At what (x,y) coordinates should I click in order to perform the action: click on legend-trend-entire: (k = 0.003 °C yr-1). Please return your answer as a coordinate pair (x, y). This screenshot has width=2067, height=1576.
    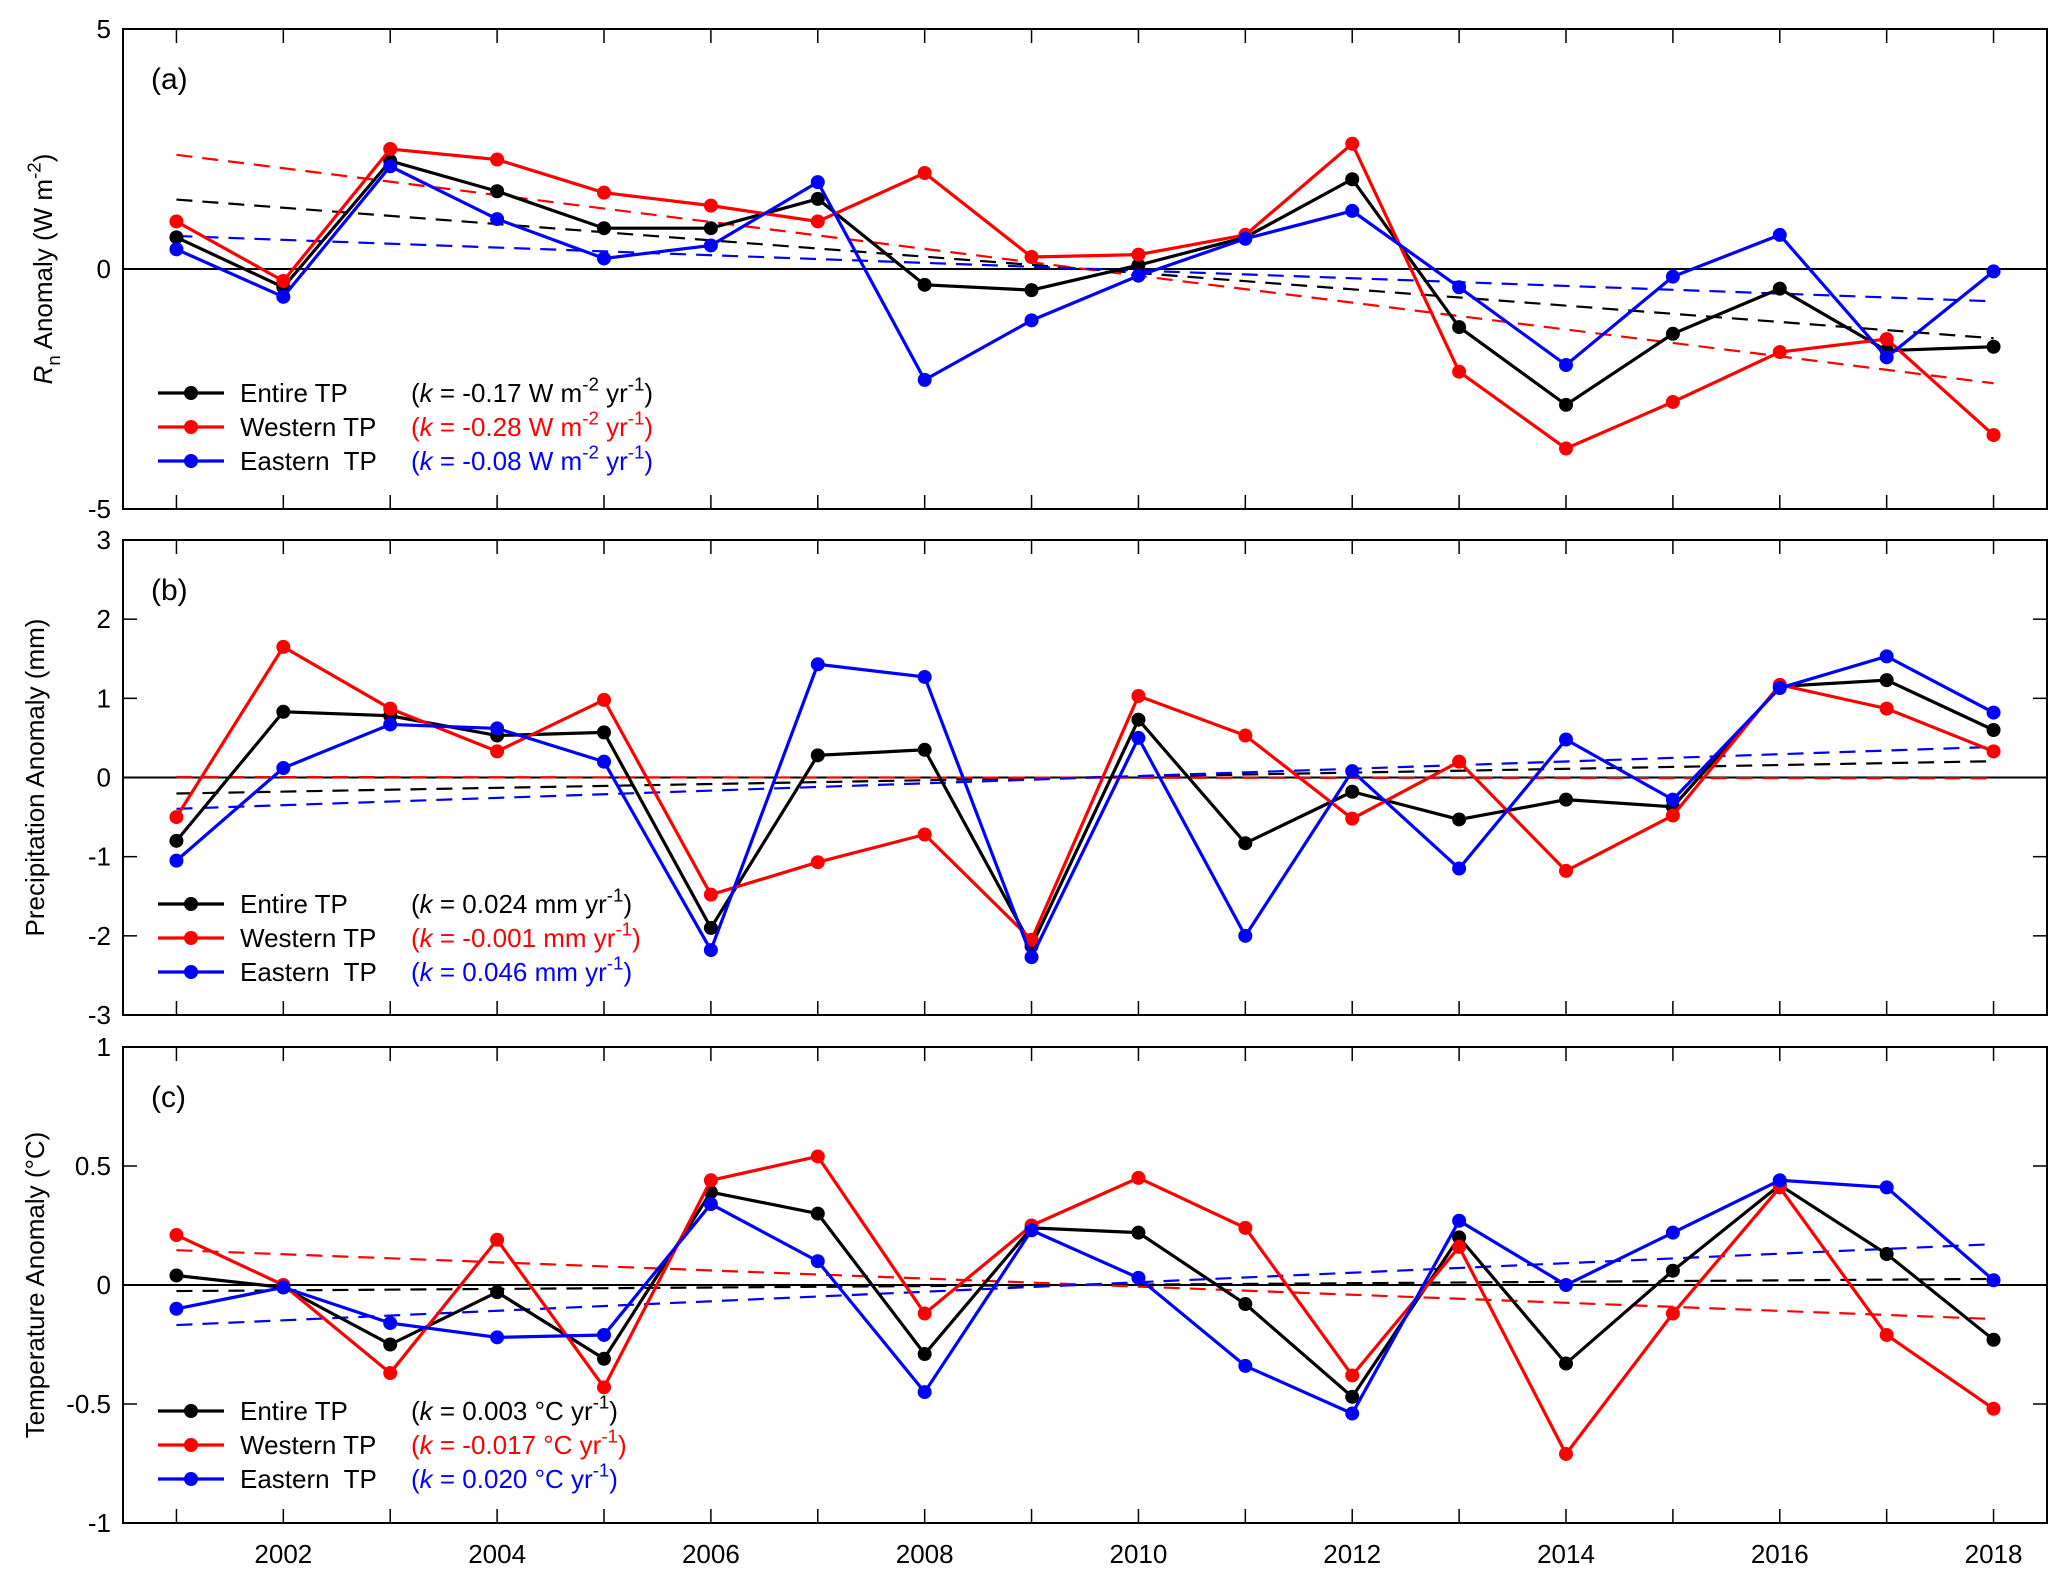
    Looking at the image, I should click on (514, 1408).